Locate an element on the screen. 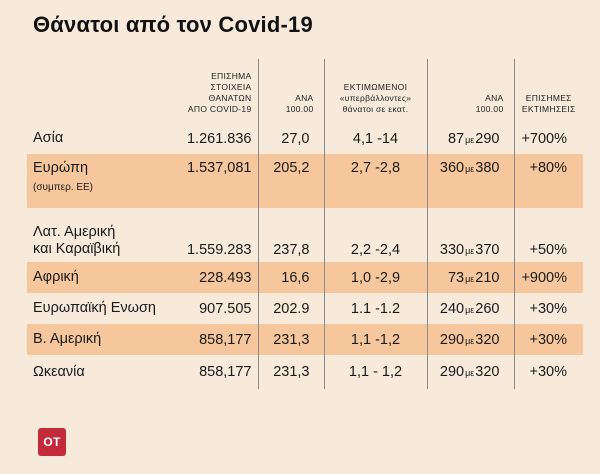 The height and width of the screenshot is (474, 600). official-deaths-cell: 1.261.836 is located at coordinates (219, 138).